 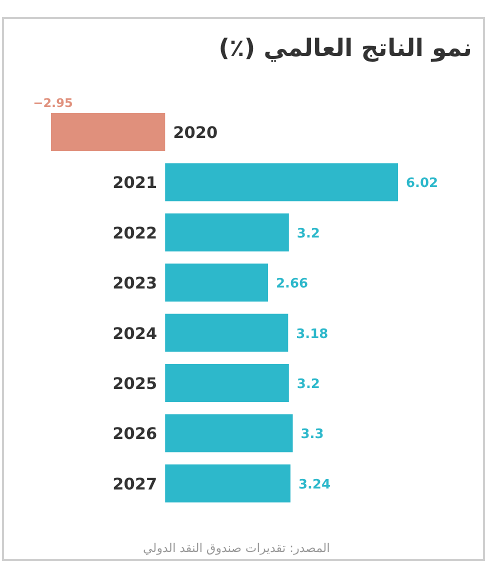 I want to click on data-label: 2.66, so click(x=292, y=284).